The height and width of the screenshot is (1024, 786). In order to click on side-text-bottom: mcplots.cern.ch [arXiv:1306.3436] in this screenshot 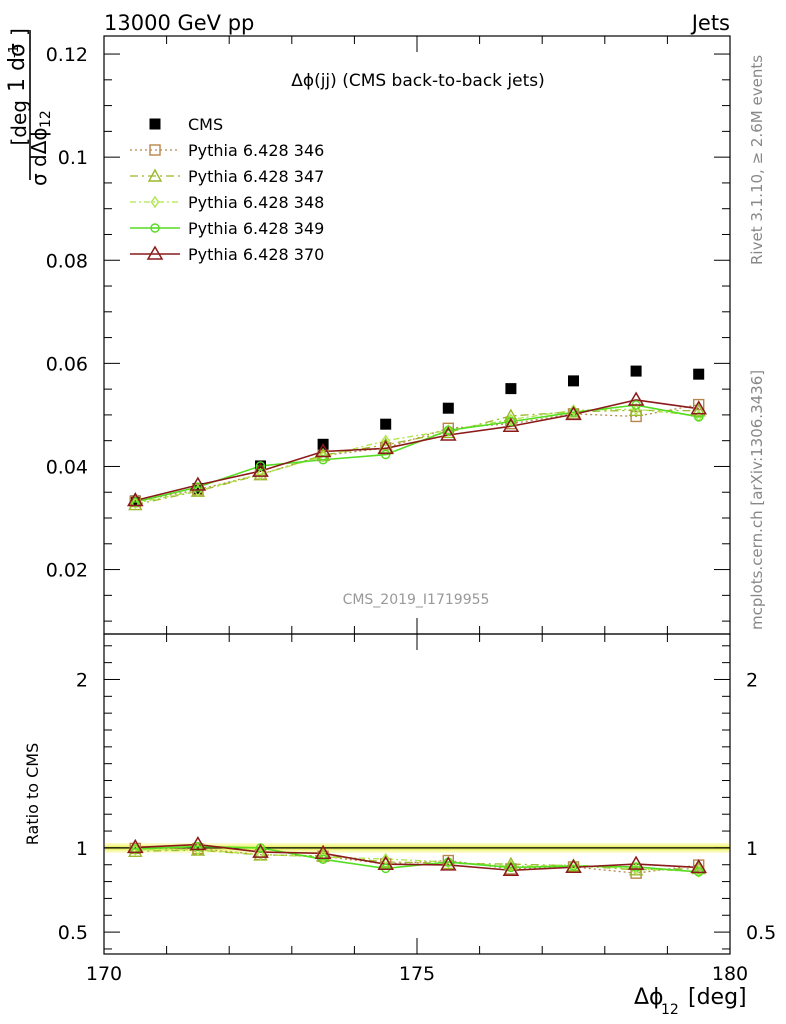, I will do `click(757, 500)`.